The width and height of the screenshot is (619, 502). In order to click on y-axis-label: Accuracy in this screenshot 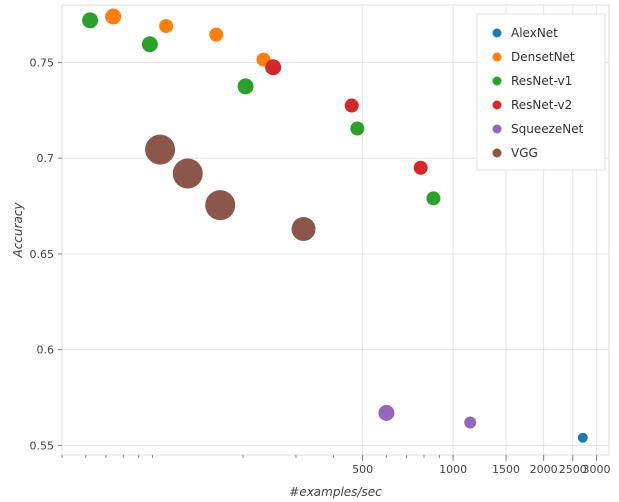, I will do `click(18, 230)`.